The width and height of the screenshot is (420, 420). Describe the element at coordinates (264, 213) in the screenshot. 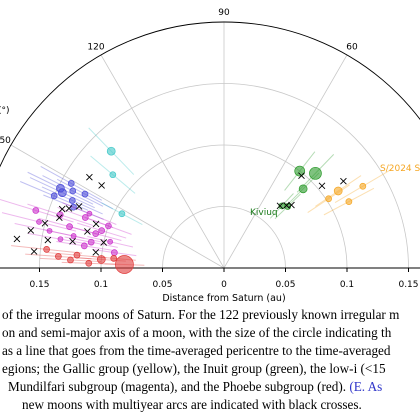

I see `annotation-kiviuq: Kiviuq` at that location.